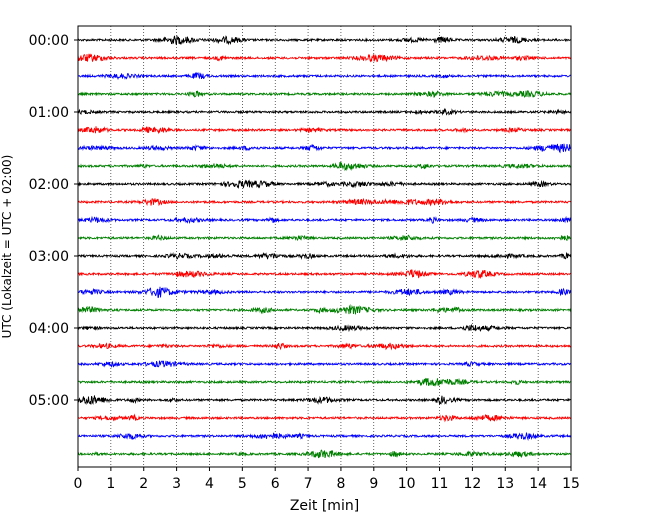 Image resolution: width=650 pixels, height=520 pixels. What do you see at coordinates (78, 484) in the screenshot?
I see `x-tick-label: 0` at bounding box center [78, 484].